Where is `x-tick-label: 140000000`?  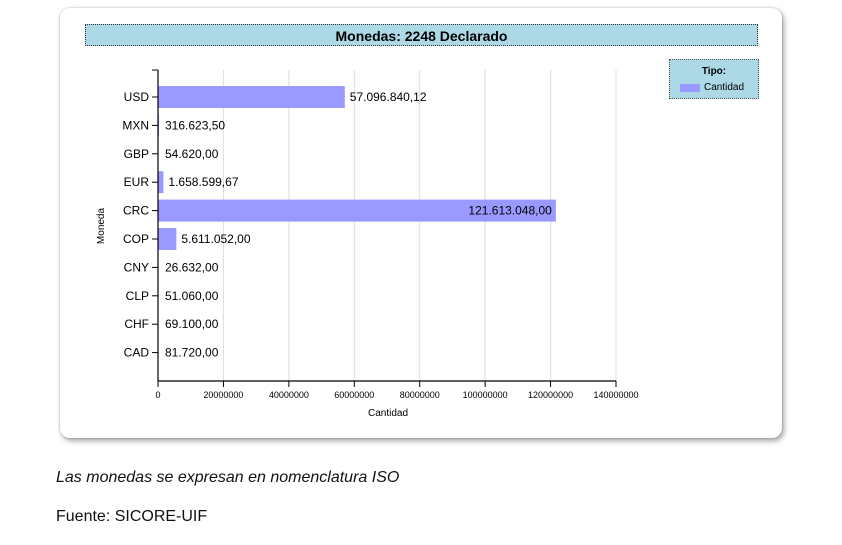 x-tick-label: 140000000 is located at coordinates (615, 395).